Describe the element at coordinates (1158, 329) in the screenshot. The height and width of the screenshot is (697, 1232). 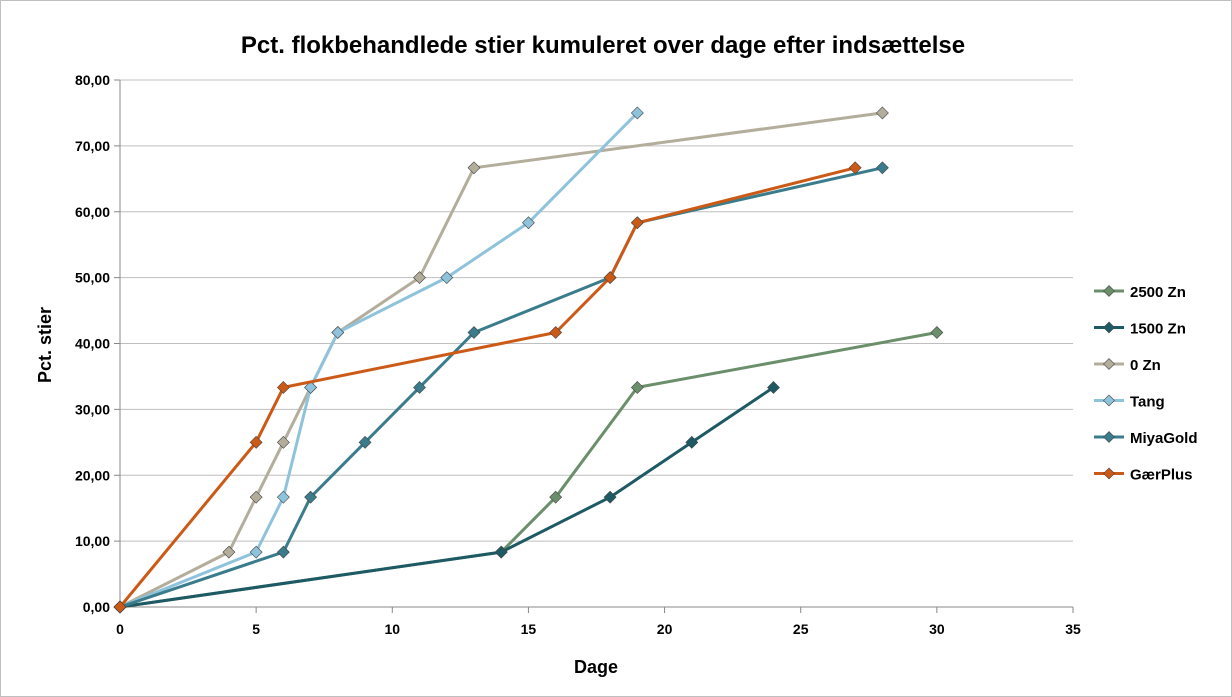
I see `legend-label: 1500 Zn` at that location.